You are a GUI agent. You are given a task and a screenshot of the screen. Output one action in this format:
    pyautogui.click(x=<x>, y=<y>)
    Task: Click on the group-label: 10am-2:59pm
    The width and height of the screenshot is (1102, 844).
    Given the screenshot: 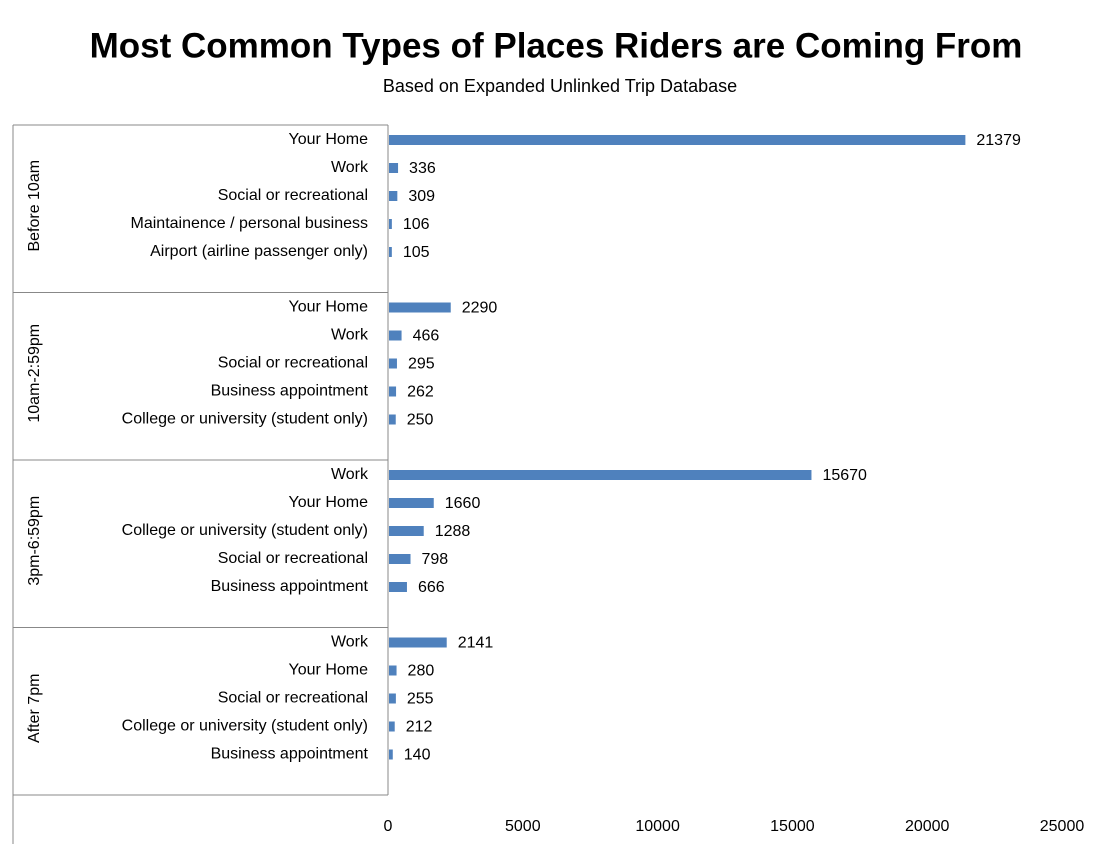 What is the action you would take?
    pyautogui.click(x=34, y=373)
    